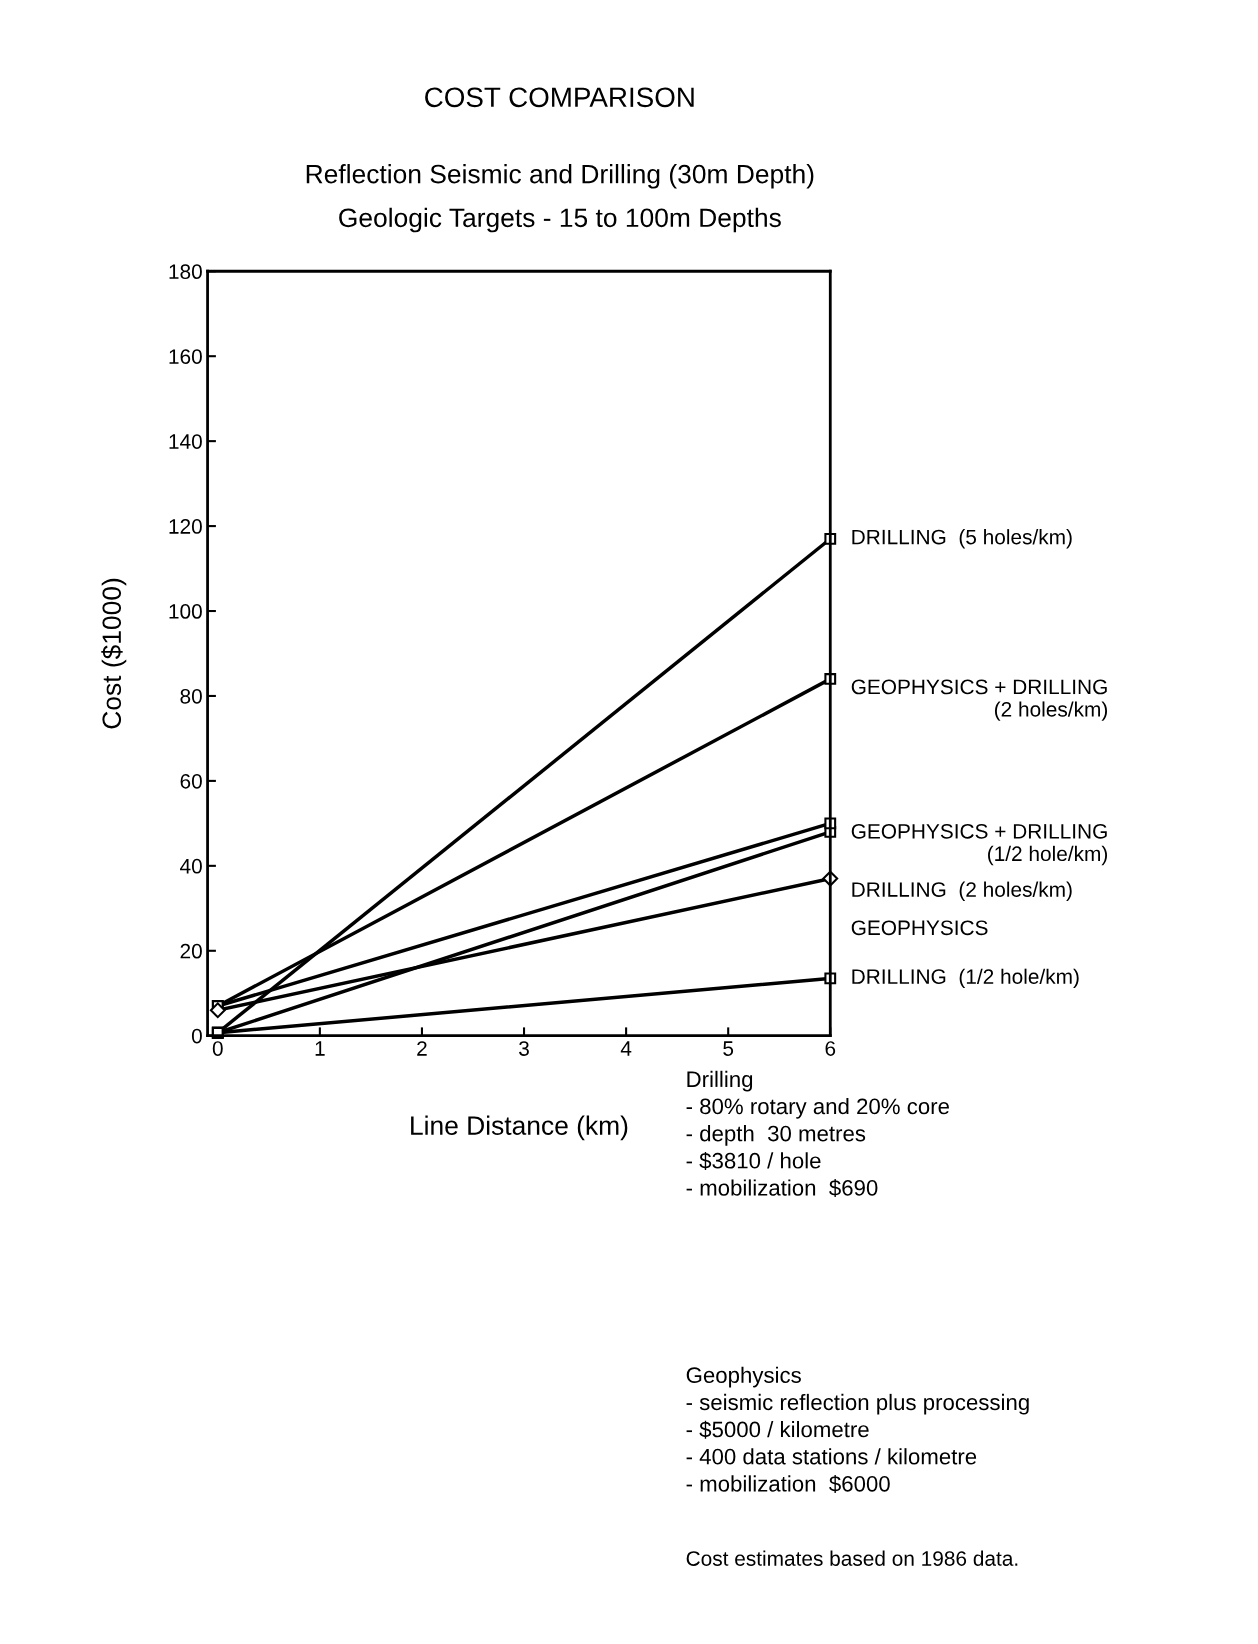 The width and height of the screenshot is (1258, 1644). What do you see at coordinates (728, 1048) in the screenshot?
I see `x-tick-label: 5` at bounding box center [728, 1048].